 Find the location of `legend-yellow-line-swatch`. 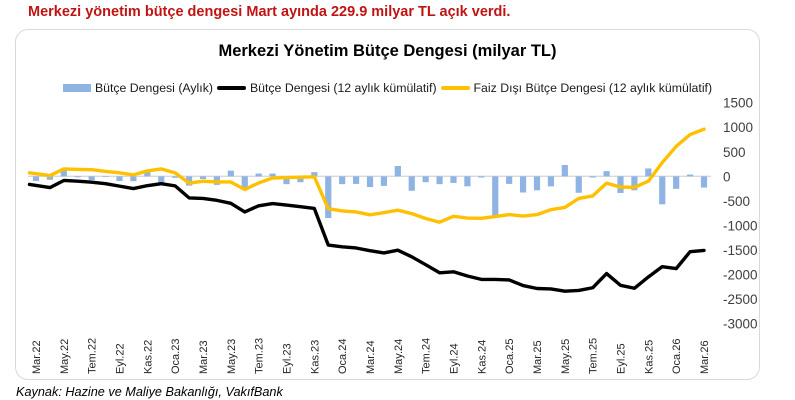

legend-yellow-line-swatch is located at coordinates (455, 88).